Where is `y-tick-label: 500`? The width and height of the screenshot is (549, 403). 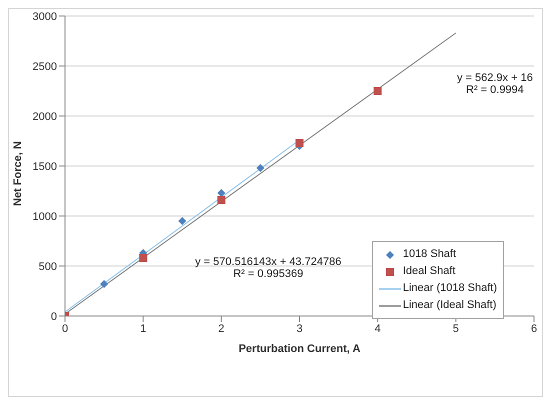 y-tick-label: 500 is located at coordinates (47, 266).